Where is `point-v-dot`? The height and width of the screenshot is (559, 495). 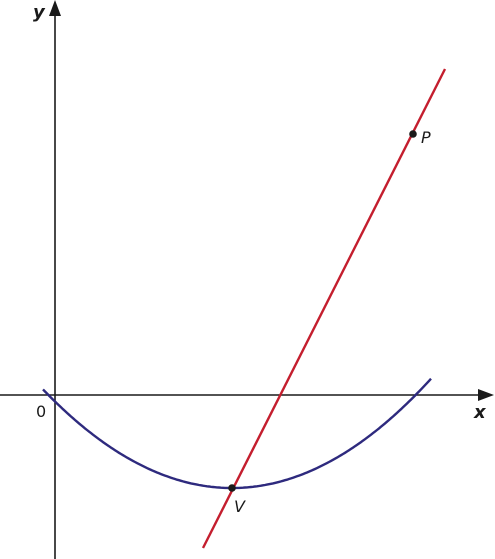
point-v-dot is located at coordinates (232, 488).